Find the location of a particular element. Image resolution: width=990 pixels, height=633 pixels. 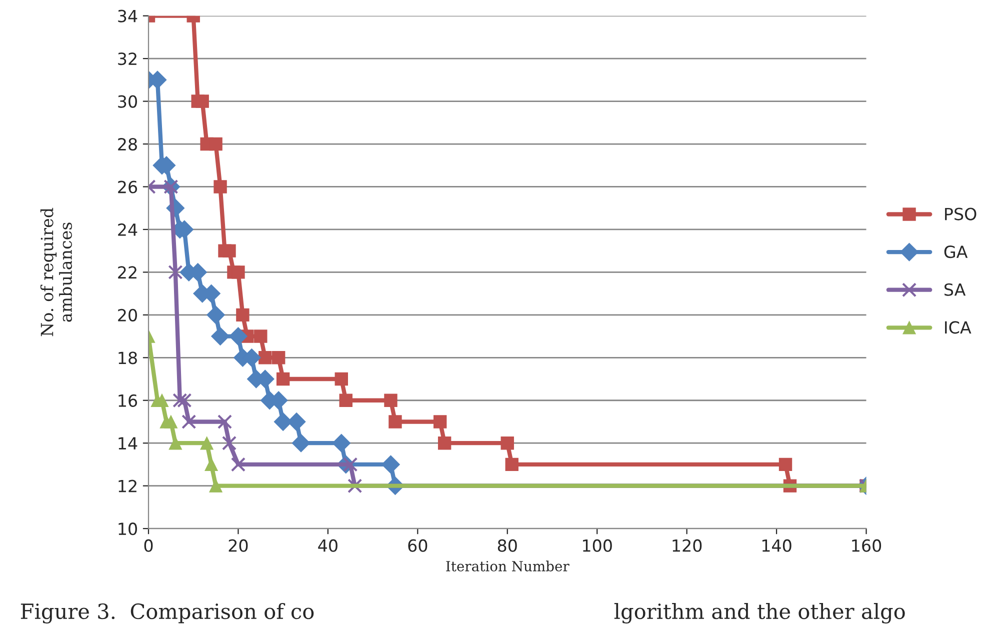

legend-label: ICA is located at coordinates (958, 327).